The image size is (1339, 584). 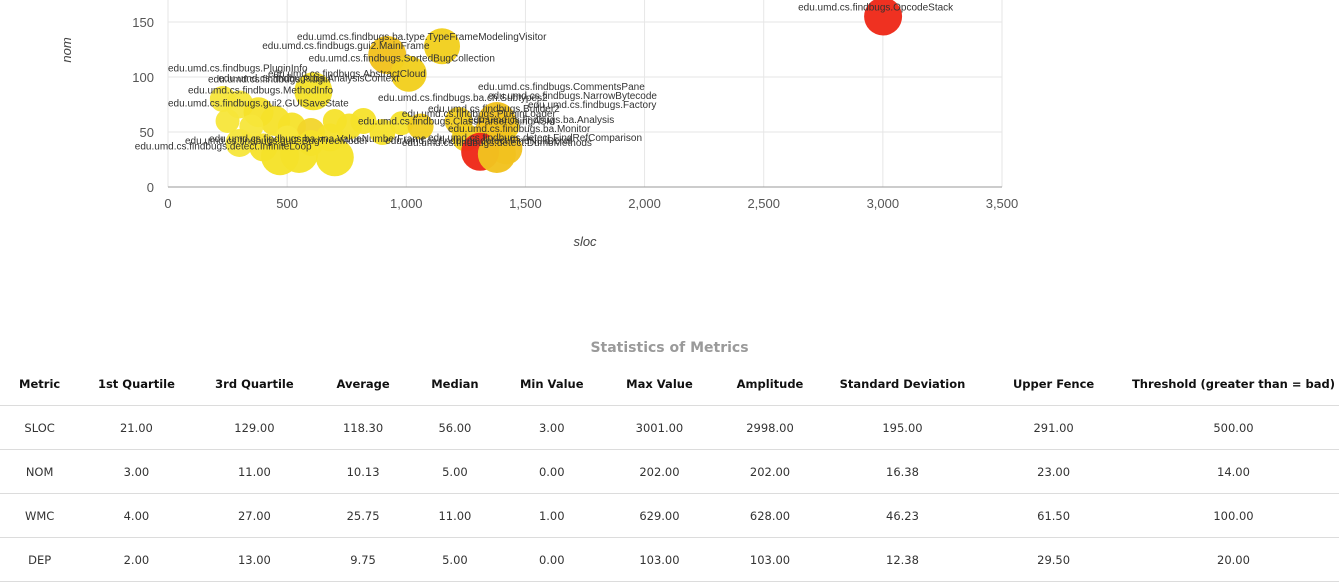 I want to click on x-axis-title: sloc, so click(x=585, y=241).